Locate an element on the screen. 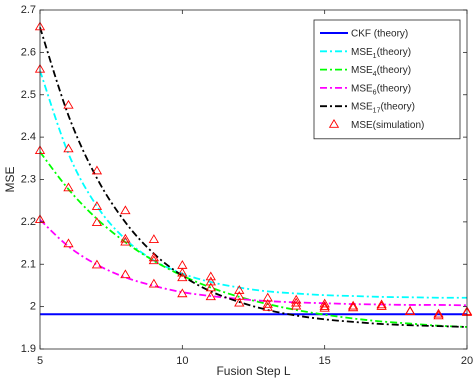 The image size is (475, 381). y-tick-label: 1.9 is located at coordinates (28, 349).